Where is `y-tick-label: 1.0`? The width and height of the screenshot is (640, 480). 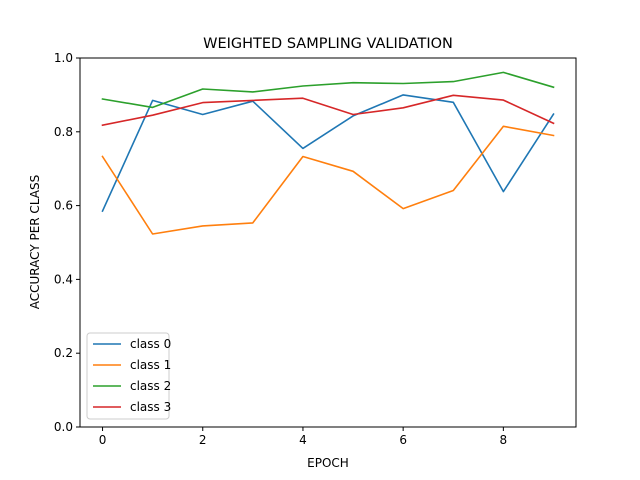 y-tick-label: 1.0 is located at coordinates (63, 58).